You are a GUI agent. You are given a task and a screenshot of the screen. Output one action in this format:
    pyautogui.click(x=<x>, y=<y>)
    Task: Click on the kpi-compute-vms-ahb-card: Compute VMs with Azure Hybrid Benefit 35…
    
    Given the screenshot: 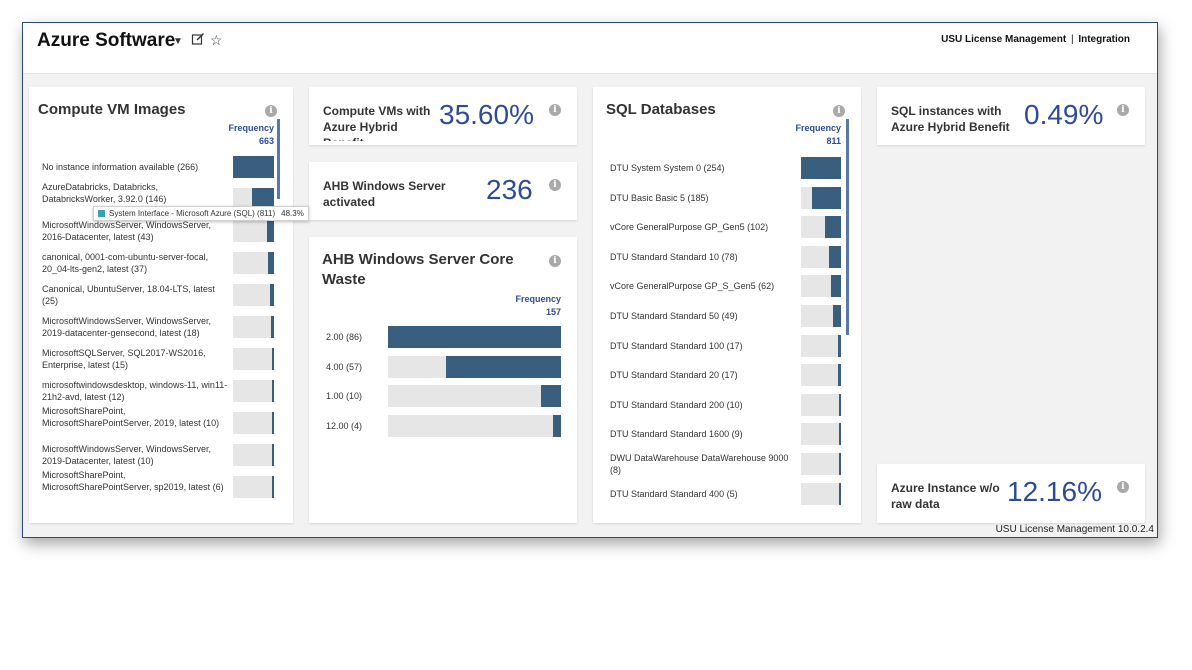 What is the action you would take?
    pyautogui.click(x=443, y=116)
    